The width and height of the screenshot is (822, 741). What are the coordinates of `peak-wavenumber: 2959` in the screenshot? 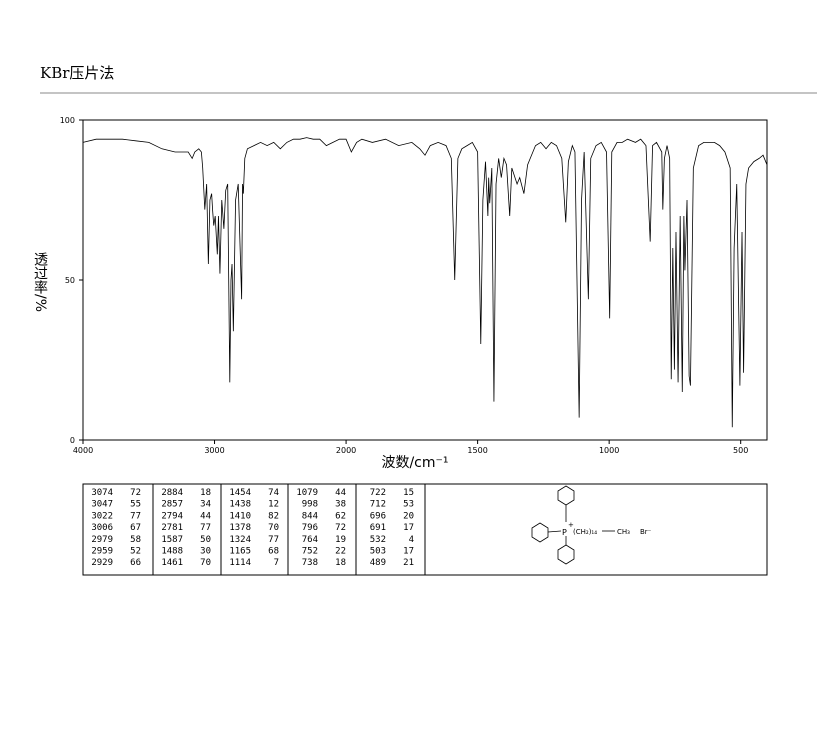 It's located at (102, 552).